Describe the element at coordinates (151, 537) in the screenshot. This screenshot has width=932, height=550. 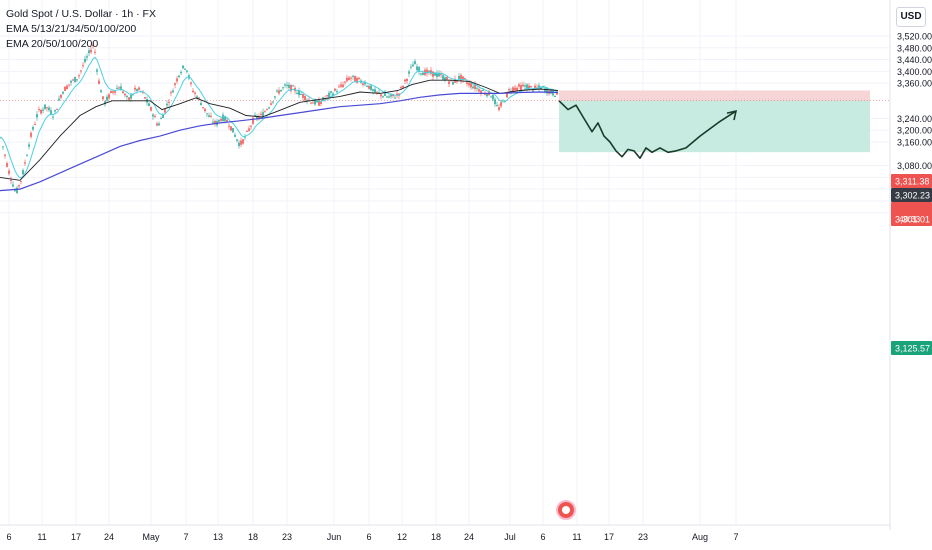
I see `x-tick-label: May` at that location.